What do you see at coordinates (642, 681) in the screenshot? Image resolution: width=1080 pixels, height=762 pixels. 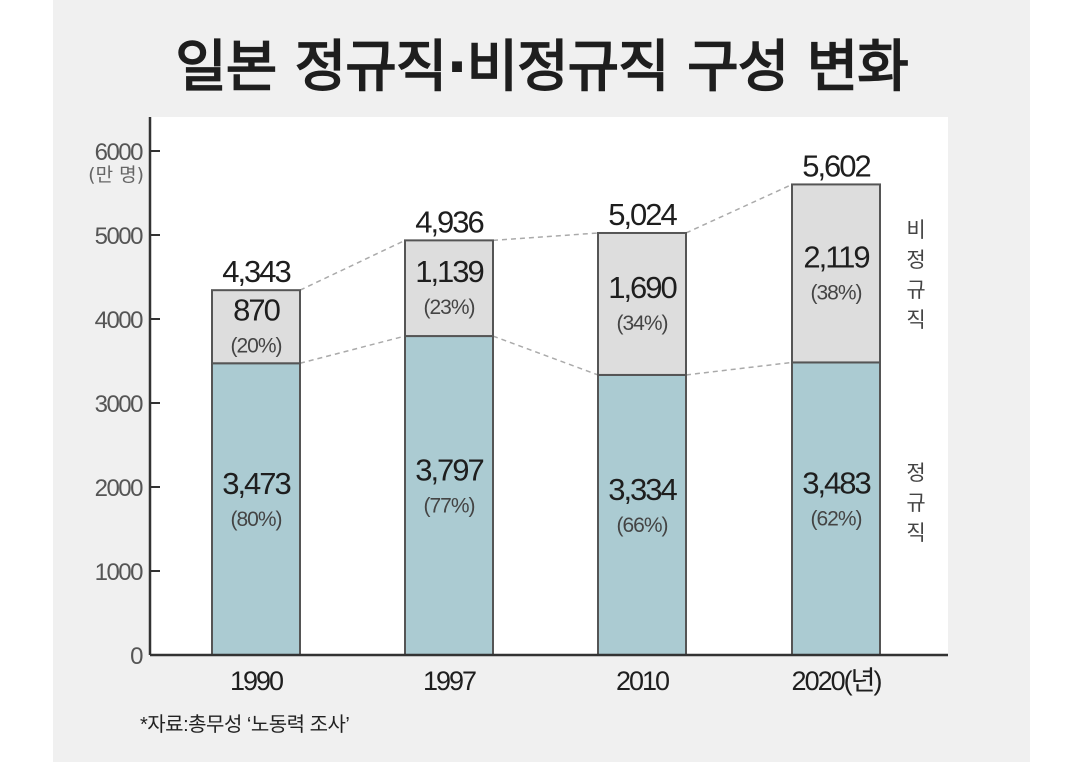 I see `x-tick-label: 2010` at bounding box center [642, 681].